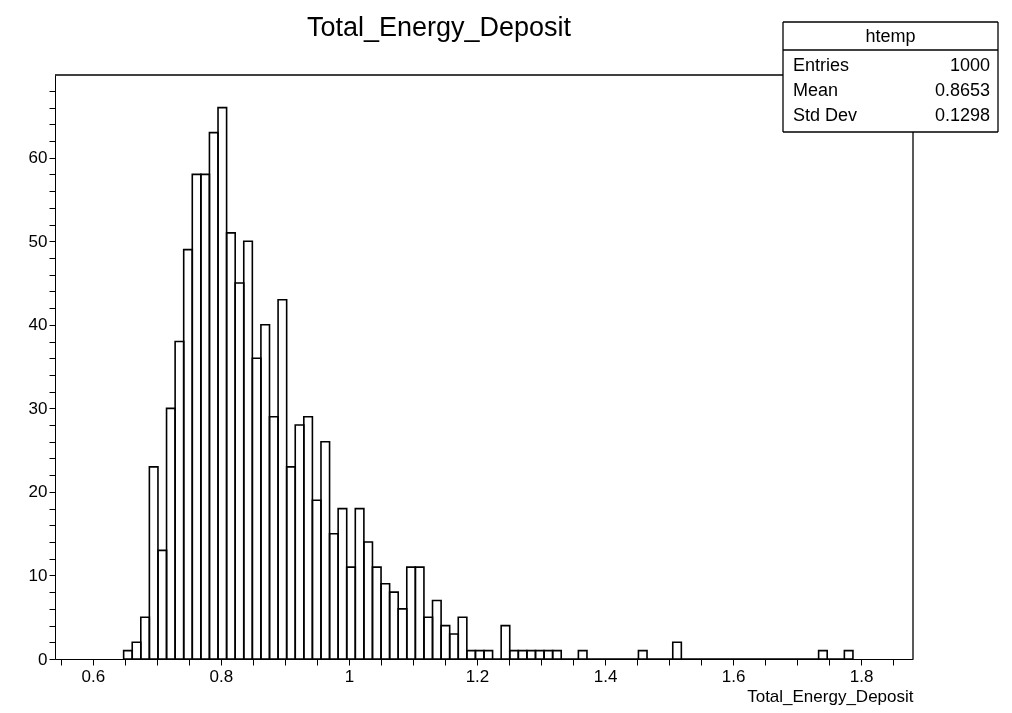 This screenshot has height=713, width=1012. What do you see at coordinates (605, 676) in the screenshot?
I see `x-tick-label: 1.4` at bounding box center [605, 676].